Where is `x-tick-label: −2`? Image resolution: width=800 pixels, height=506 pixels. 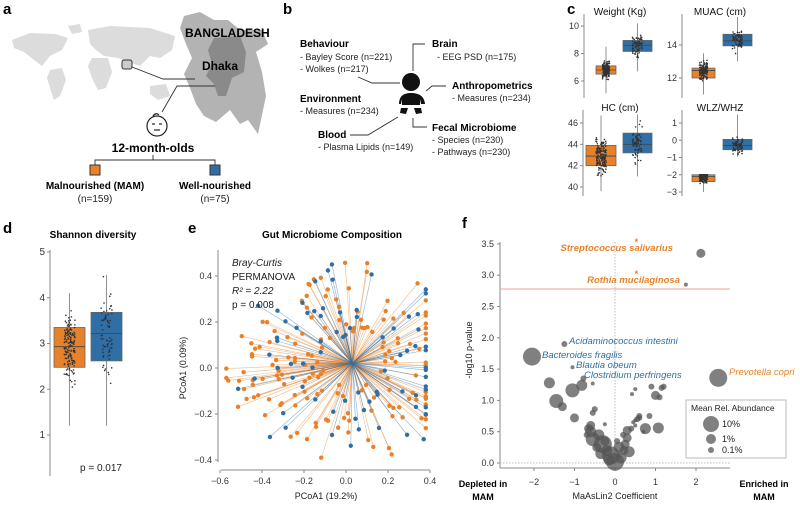
x-tick-label: −2 is located at coordinates (534, 482).